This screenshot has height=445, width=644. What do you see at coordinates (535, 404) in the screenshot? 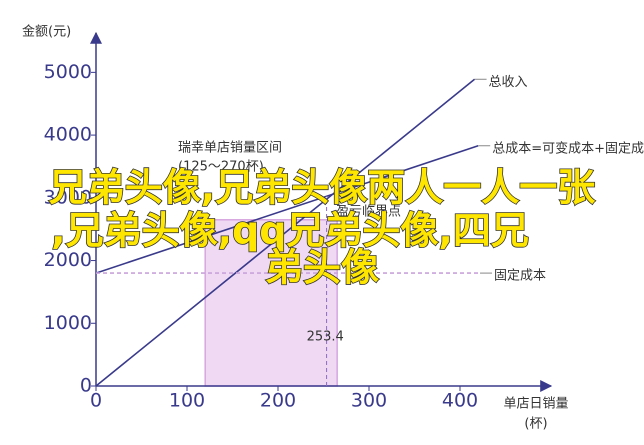
I see `x-axis-label: 单店日销量` at bounding box center [535, 404].